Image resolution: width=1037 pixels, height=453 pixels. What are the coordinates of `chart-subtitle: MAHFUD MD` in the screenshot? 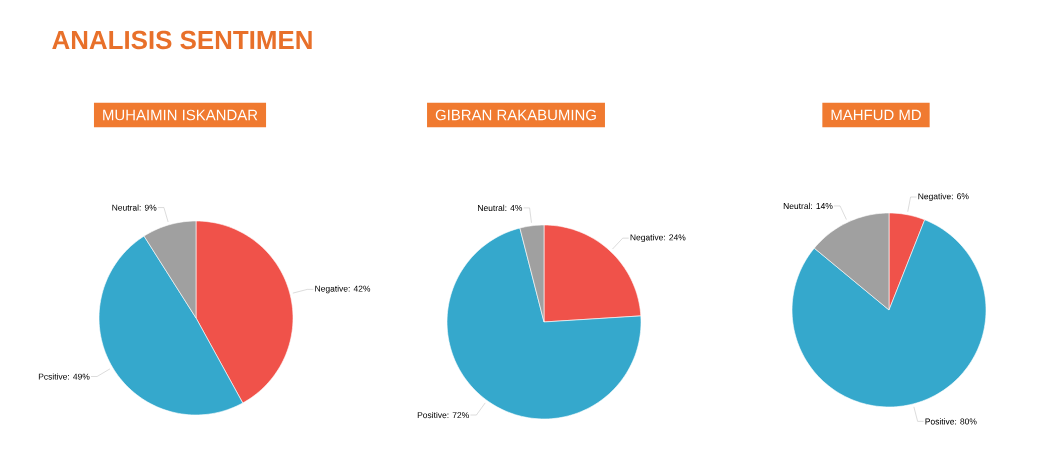 It's located at (876, 115).